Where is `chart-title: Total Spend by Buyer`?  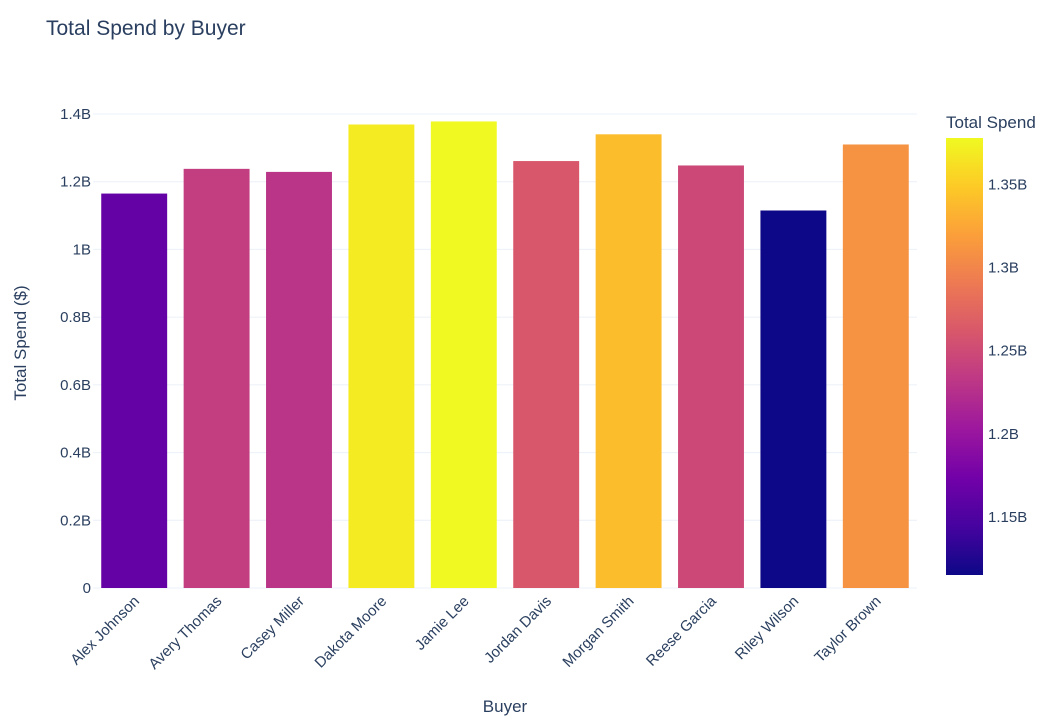
chart-title: Total Spend by Buyer is located at coordinates (146, 28).